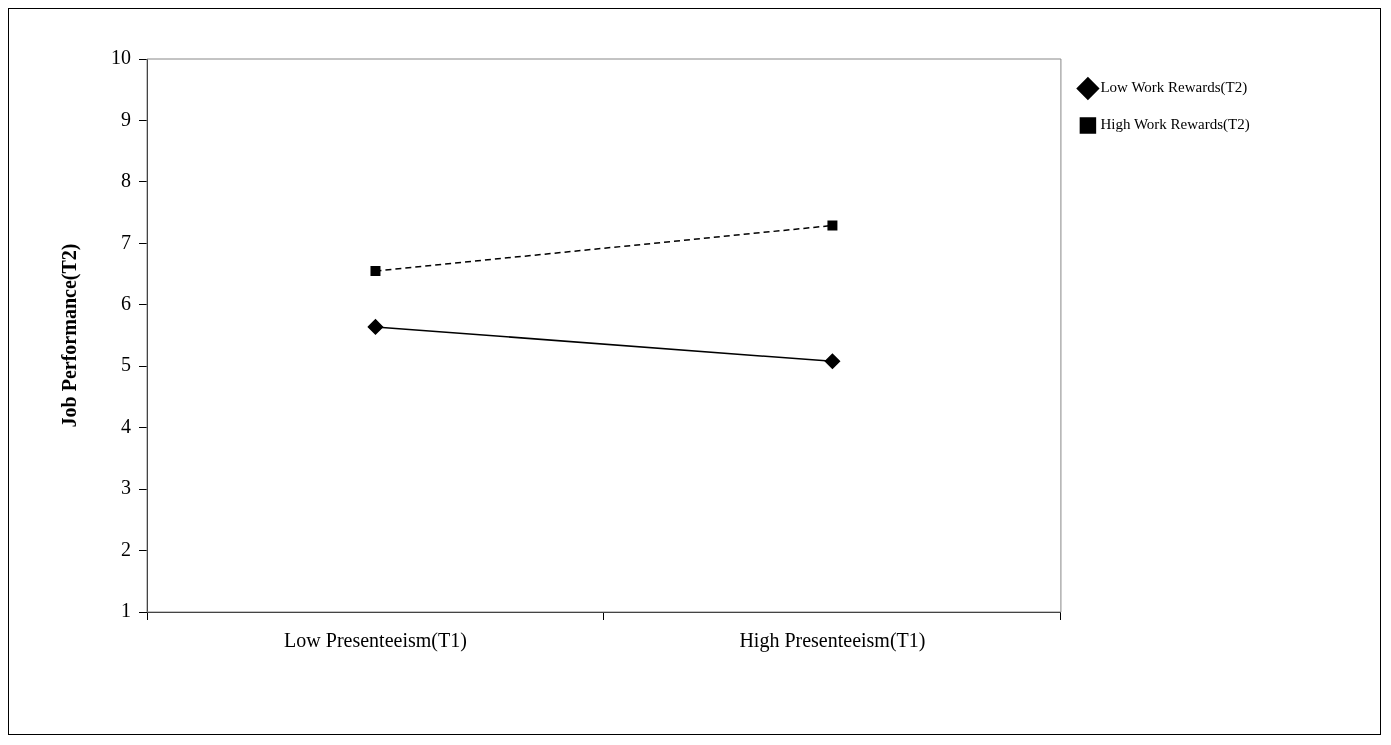 This screenshot has width=1391, height=745. What do you see at coordinates (126, 425) in the screenshot?
I see `y-tick-label: 4` at bounding box center [126, 425].